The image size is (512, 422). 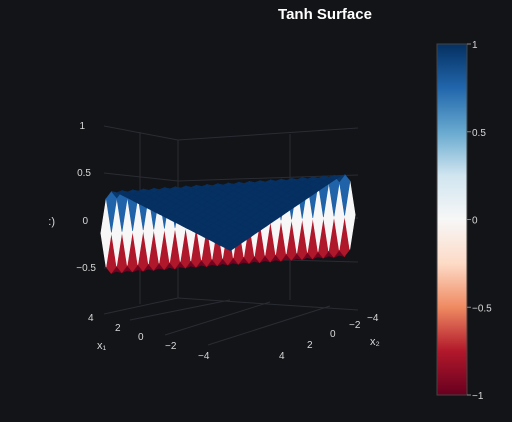 I want to click on x2-axis-label: x₂, so click(x=375, y=342).